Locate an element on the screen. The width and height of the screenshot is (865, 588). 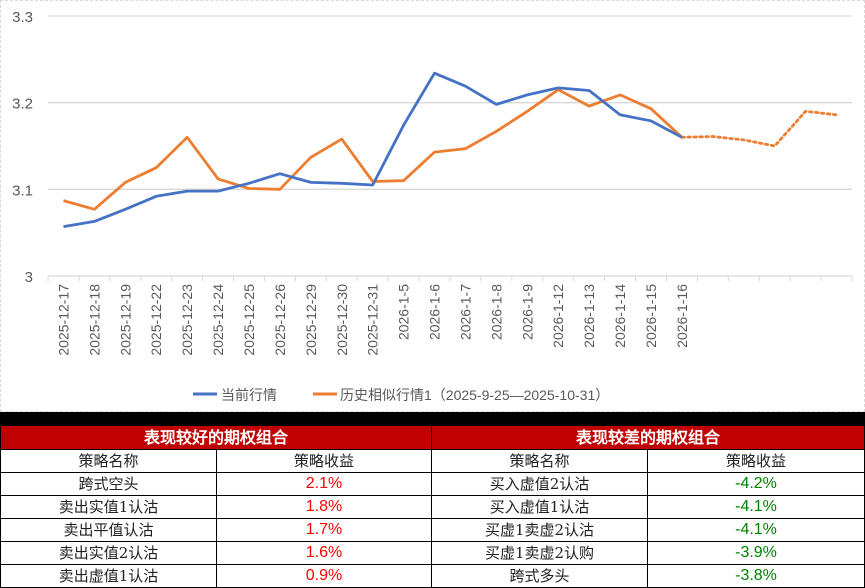
table-row: 卖出实值1认沽 1.8% is located at coordinates (216, 507).